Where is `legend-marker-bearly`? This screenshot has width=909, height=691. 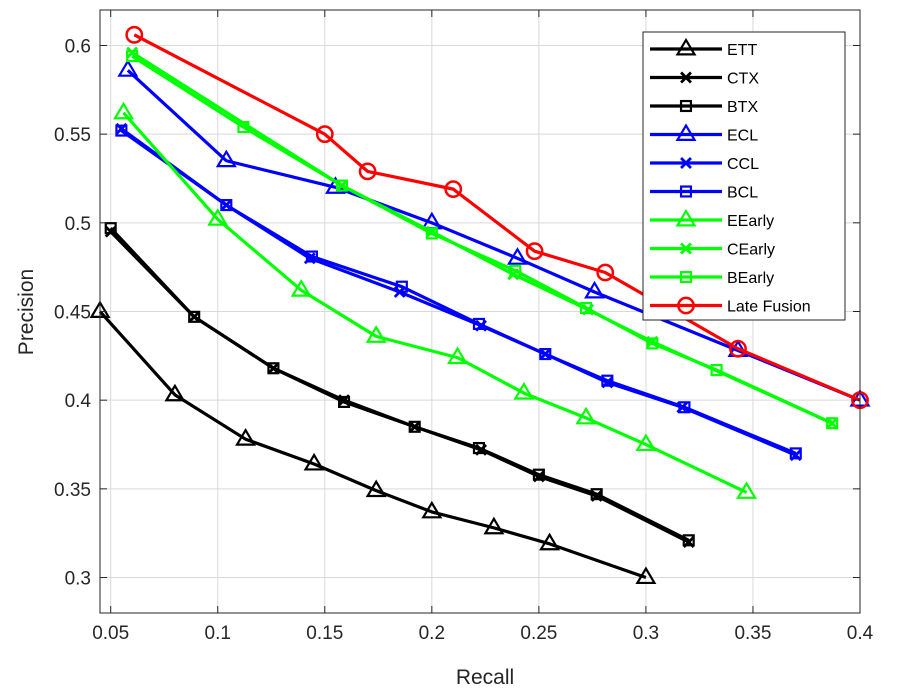
legend-marker-bearly is located at coordinates (686, 277).